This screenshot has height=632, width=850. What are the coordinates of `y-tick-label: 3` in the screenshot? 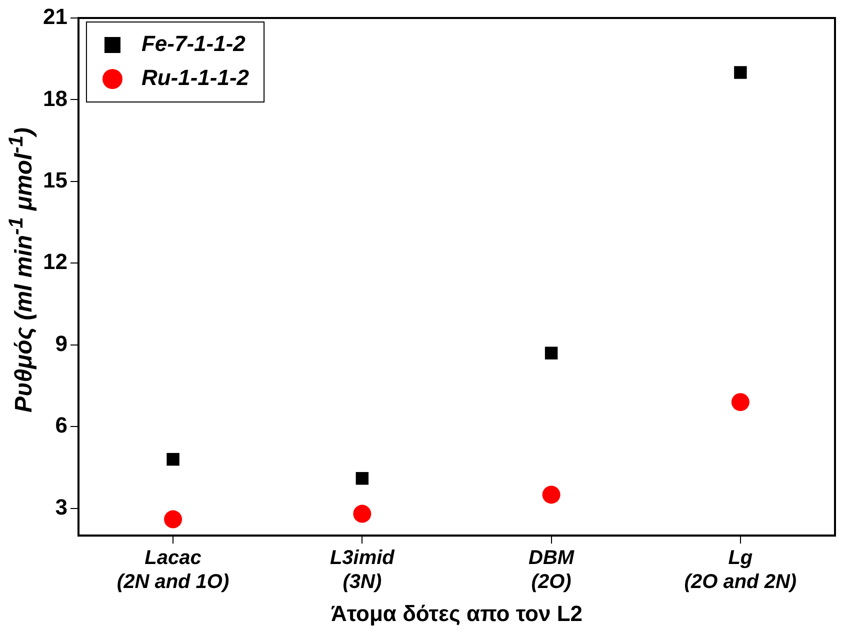 It's located at (61, 507).